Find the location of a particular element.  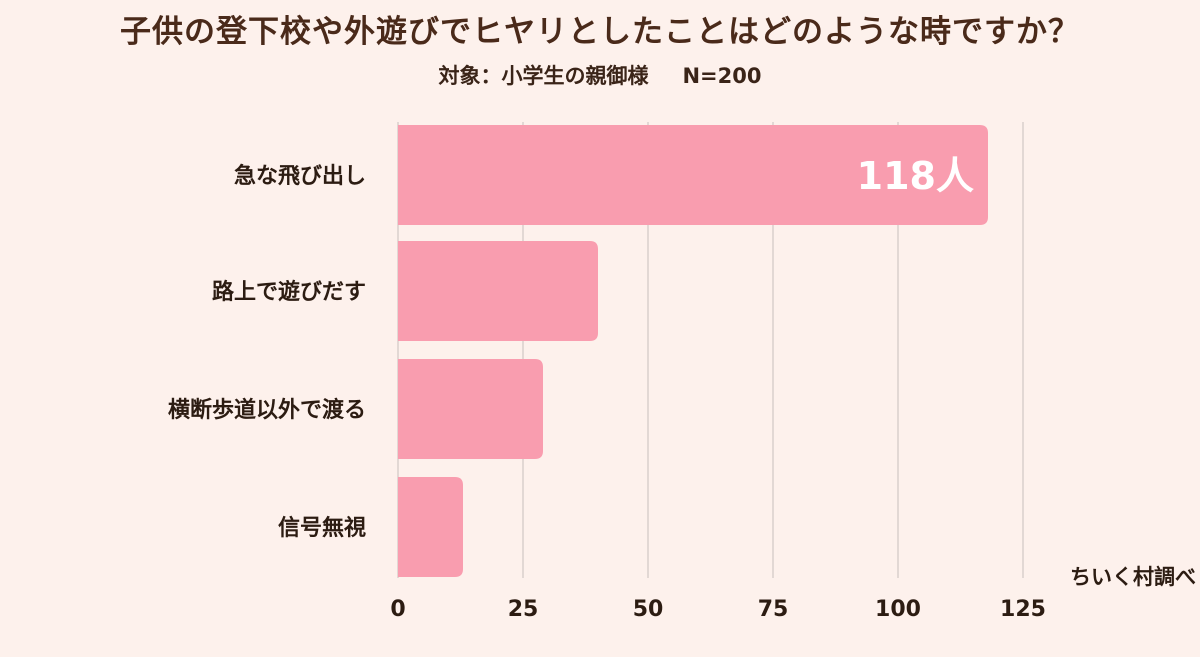

tick-label-50: 50 is located at coordinates (648, 609).